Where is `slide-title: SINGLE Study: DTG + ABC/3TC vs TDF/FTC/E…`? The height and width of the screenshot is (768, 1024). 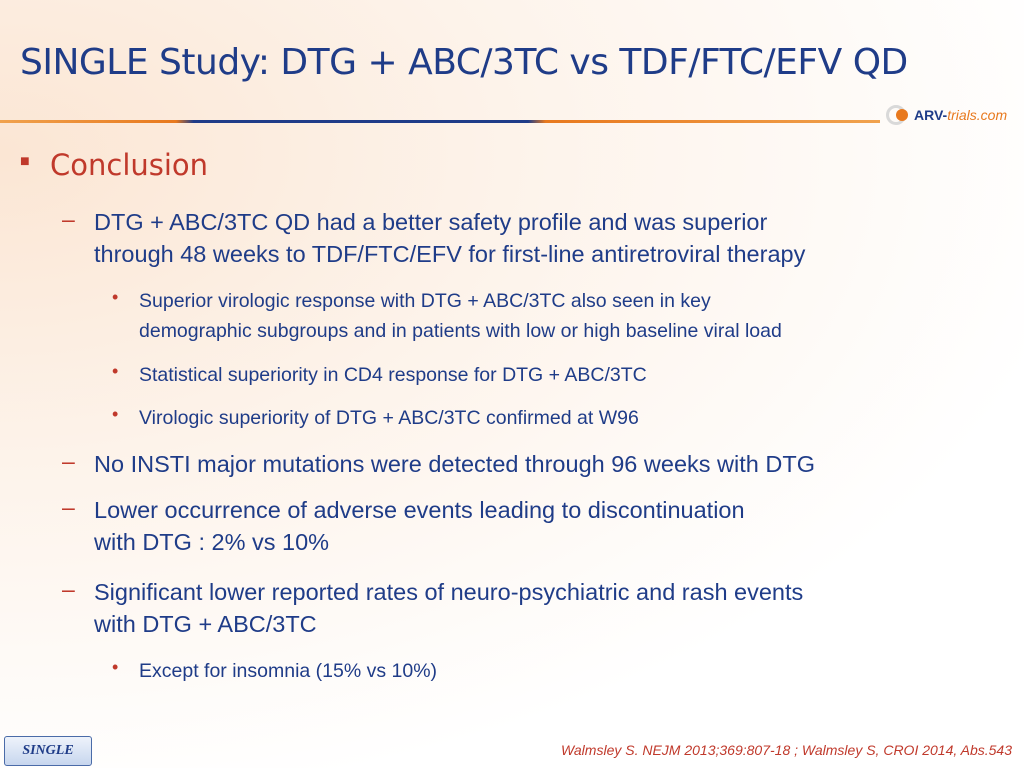
slide-title: SINGLE Study: DTG + ABC/3TC vs TDF/FTC/E… is located at coordinates (464, 62).